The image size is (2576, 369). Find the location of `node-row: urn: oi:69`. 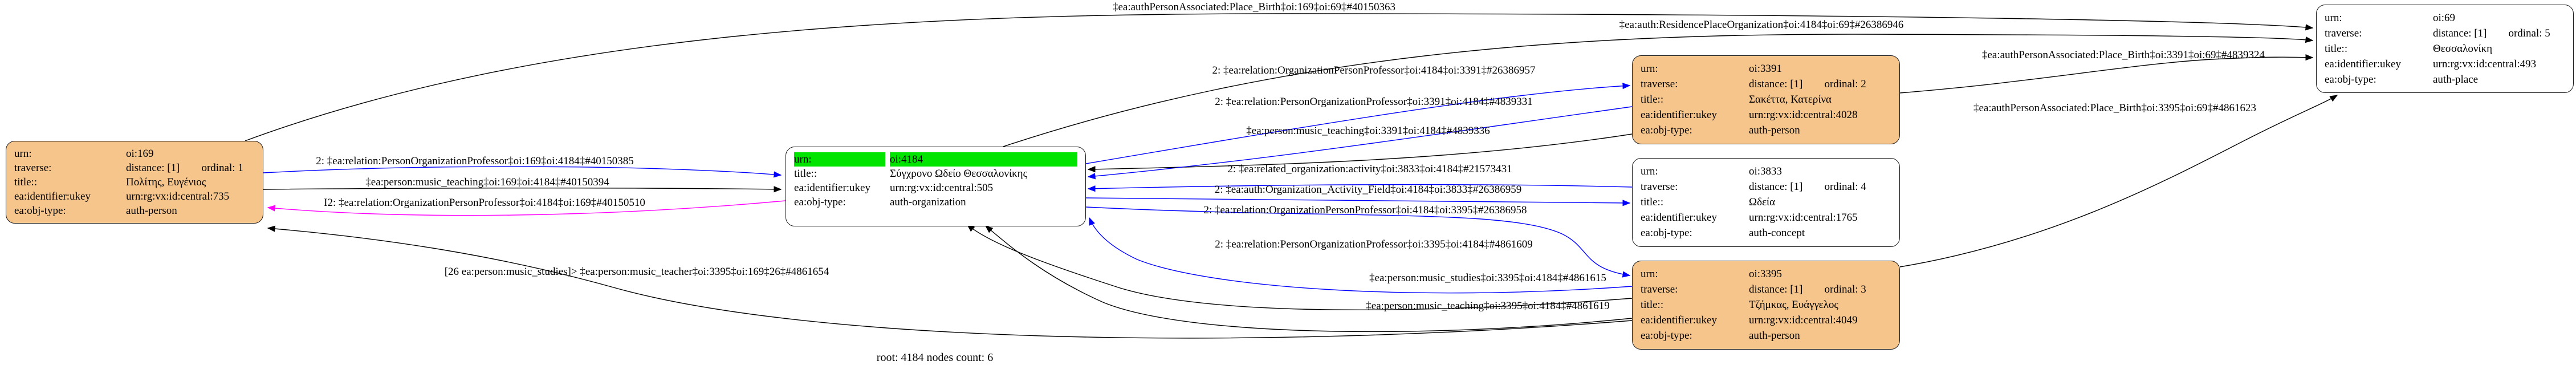

node-row: urn: oi:69 is located at coordinates (2445, 18).